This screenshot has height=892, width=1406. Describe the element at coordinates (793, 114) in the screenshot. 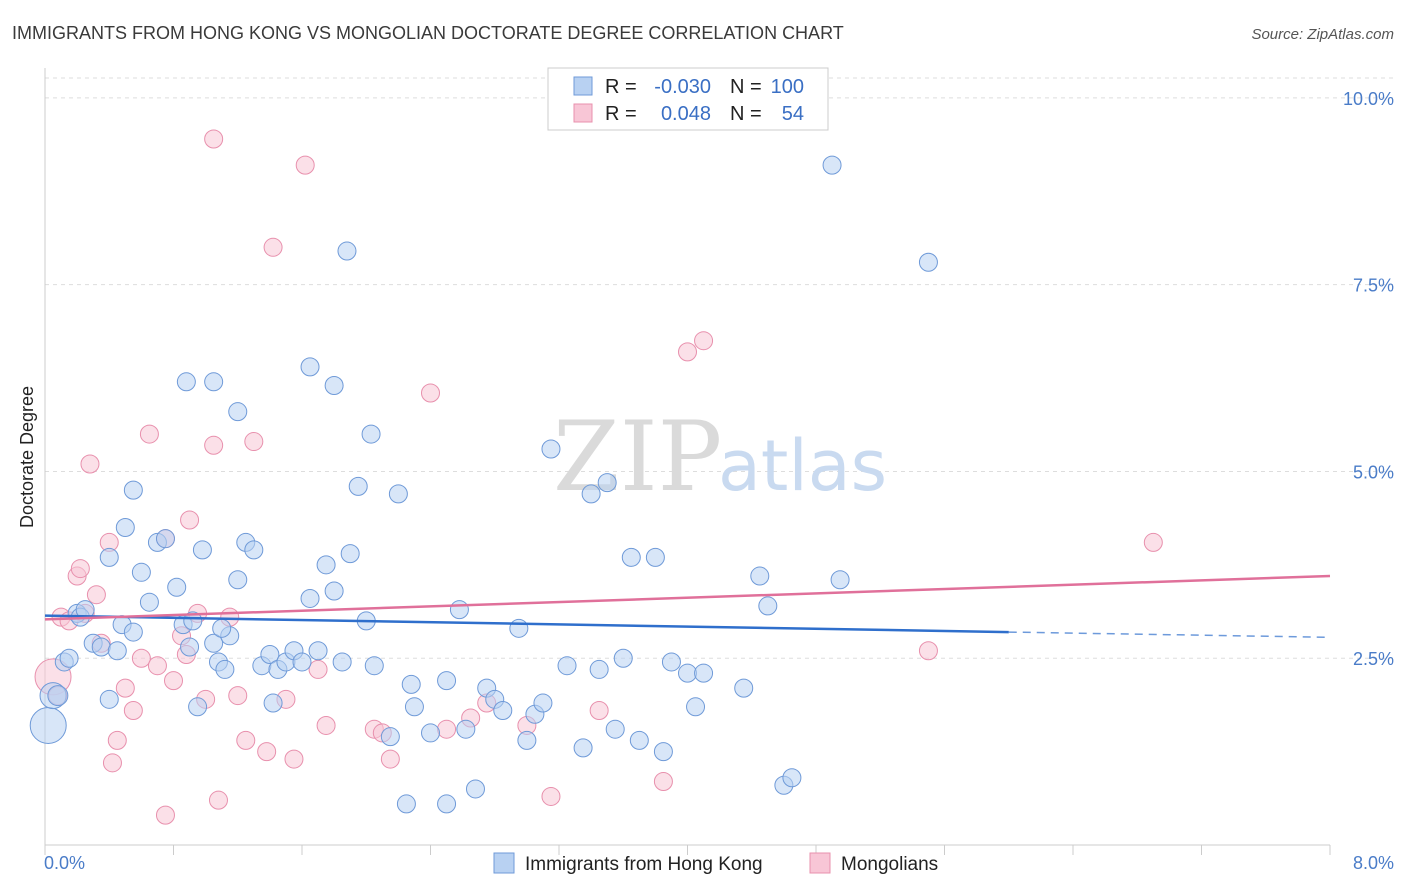

I see `legend-n-value-2: 54` at that location.